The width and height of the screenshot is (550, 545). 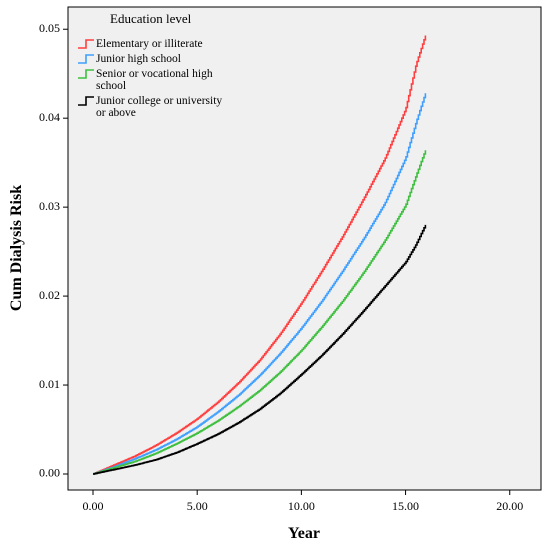 What do you see at coordinates (49, 384) in the screenshot?
I see `y-tick-label: 0.01` at bounding box center [49, 384].